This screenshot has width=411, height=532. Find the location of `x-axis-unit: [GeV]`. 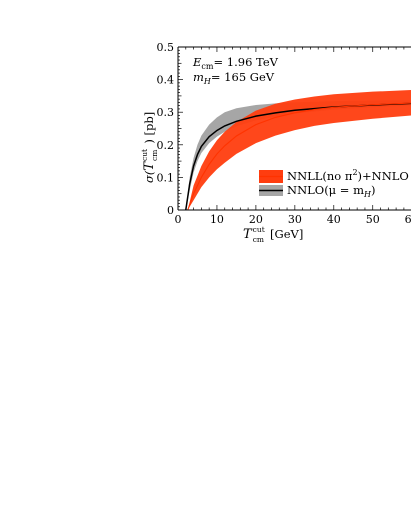

x-axis-unit: [GeV] is located at coordinates (286, 234).